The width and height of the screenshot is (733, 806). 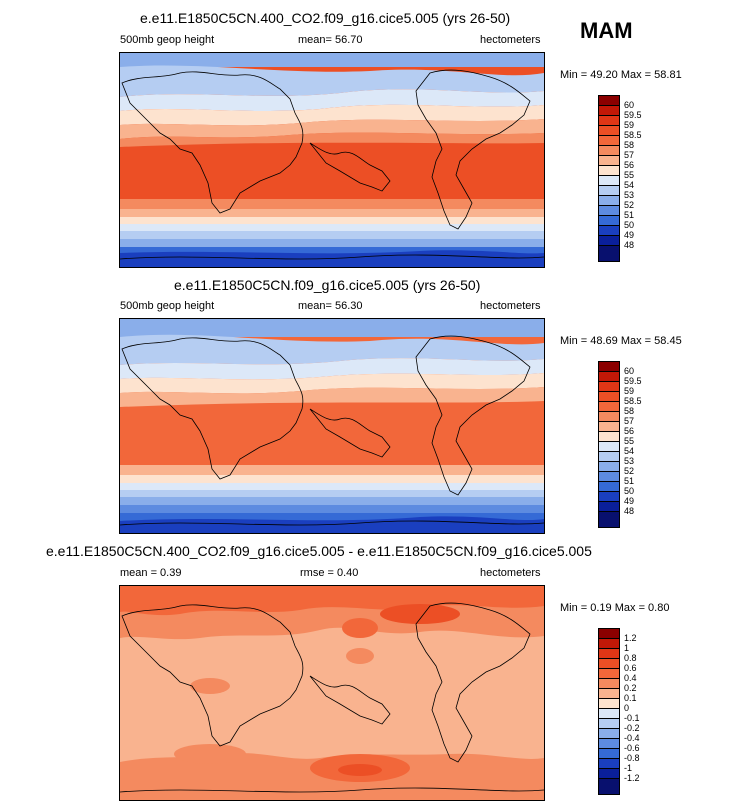 I want to click on panel3-minmax-label: Min = 0.19 Max = 0.80, so click(x=615, y=608).